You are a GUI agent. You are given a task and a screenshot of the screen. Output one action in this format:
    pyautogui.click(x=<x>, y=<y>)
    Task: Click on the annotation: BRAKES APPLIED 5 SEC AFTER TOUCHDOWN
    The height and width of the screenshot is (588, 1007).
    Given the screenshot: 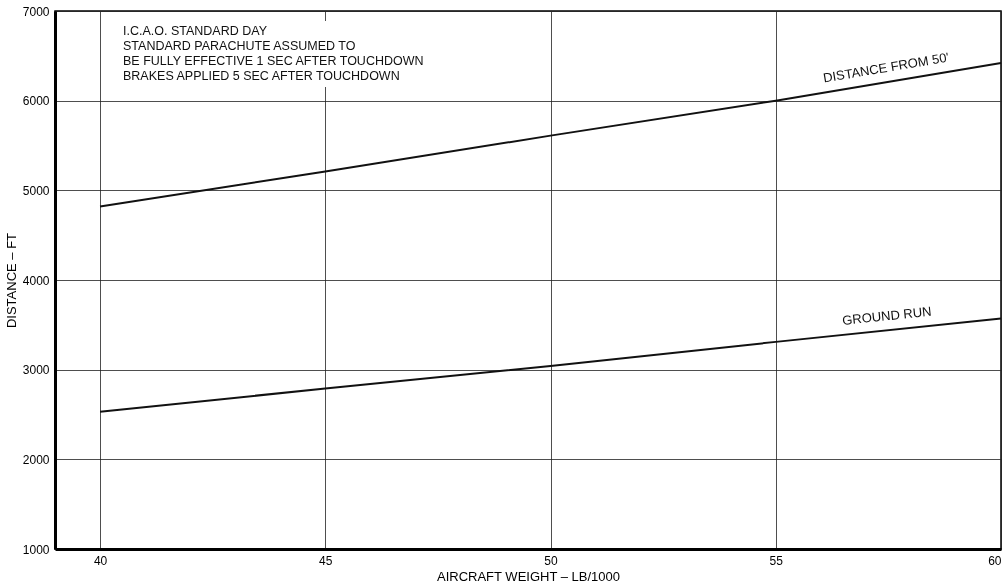 What is the action you would take?
    pyautogui.click(x=261, y=76)
    